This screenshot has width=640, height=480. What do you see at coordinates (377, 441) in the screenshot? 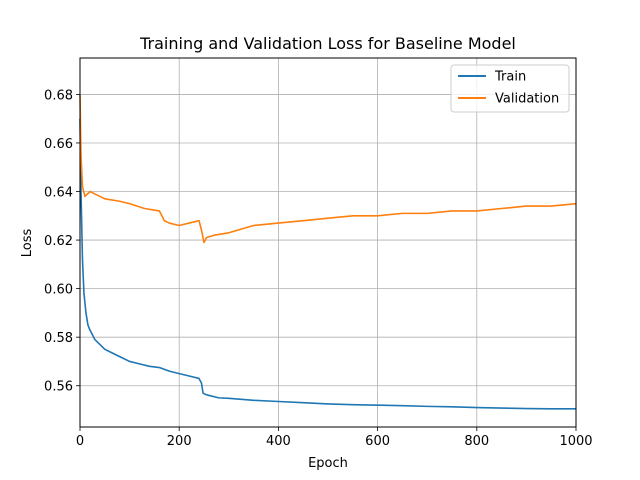
I see `x-tick-label: 600` at bounding box center [377, 441].